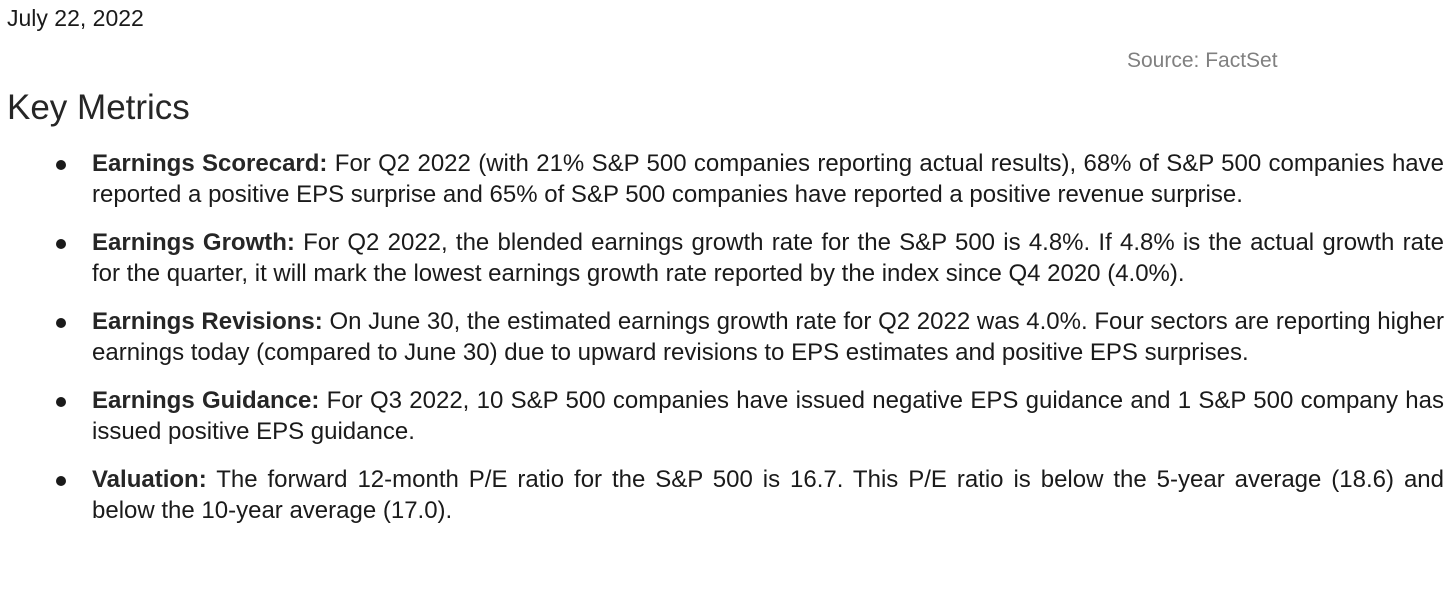 This screenshot has height=606, width=1456. I want to click on metric-label: Earnings Revisions:, so click(207, 321).